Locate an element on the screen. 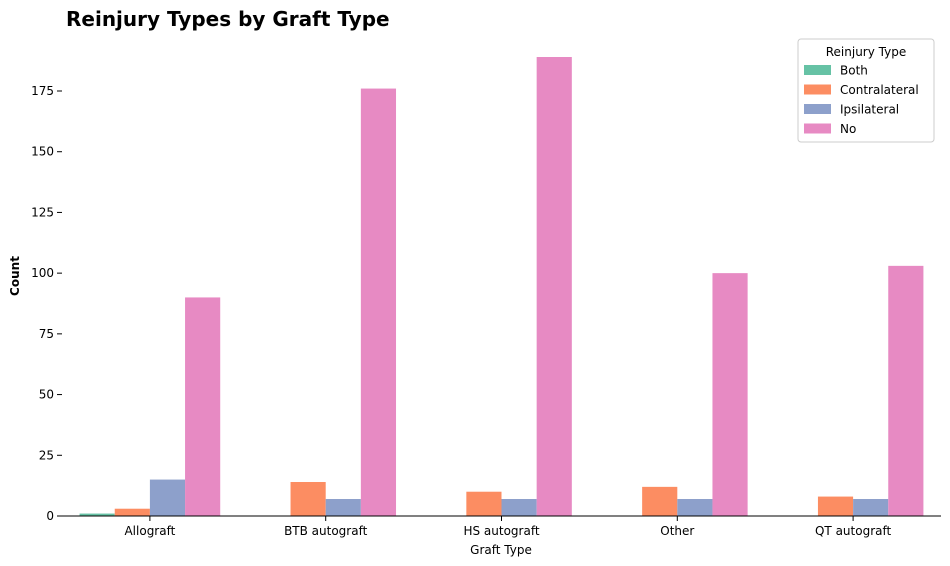  x-tick-label: BTB autograft is located at coordinates (326, 531).